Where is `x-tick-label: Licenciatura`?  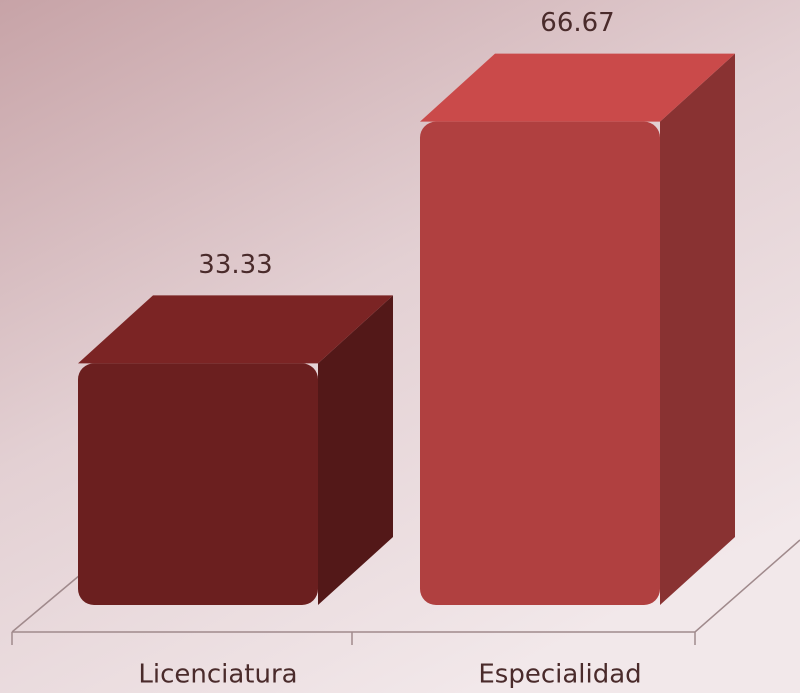
x-tick-label: Licenciatura is located at coordinates (217, 675).